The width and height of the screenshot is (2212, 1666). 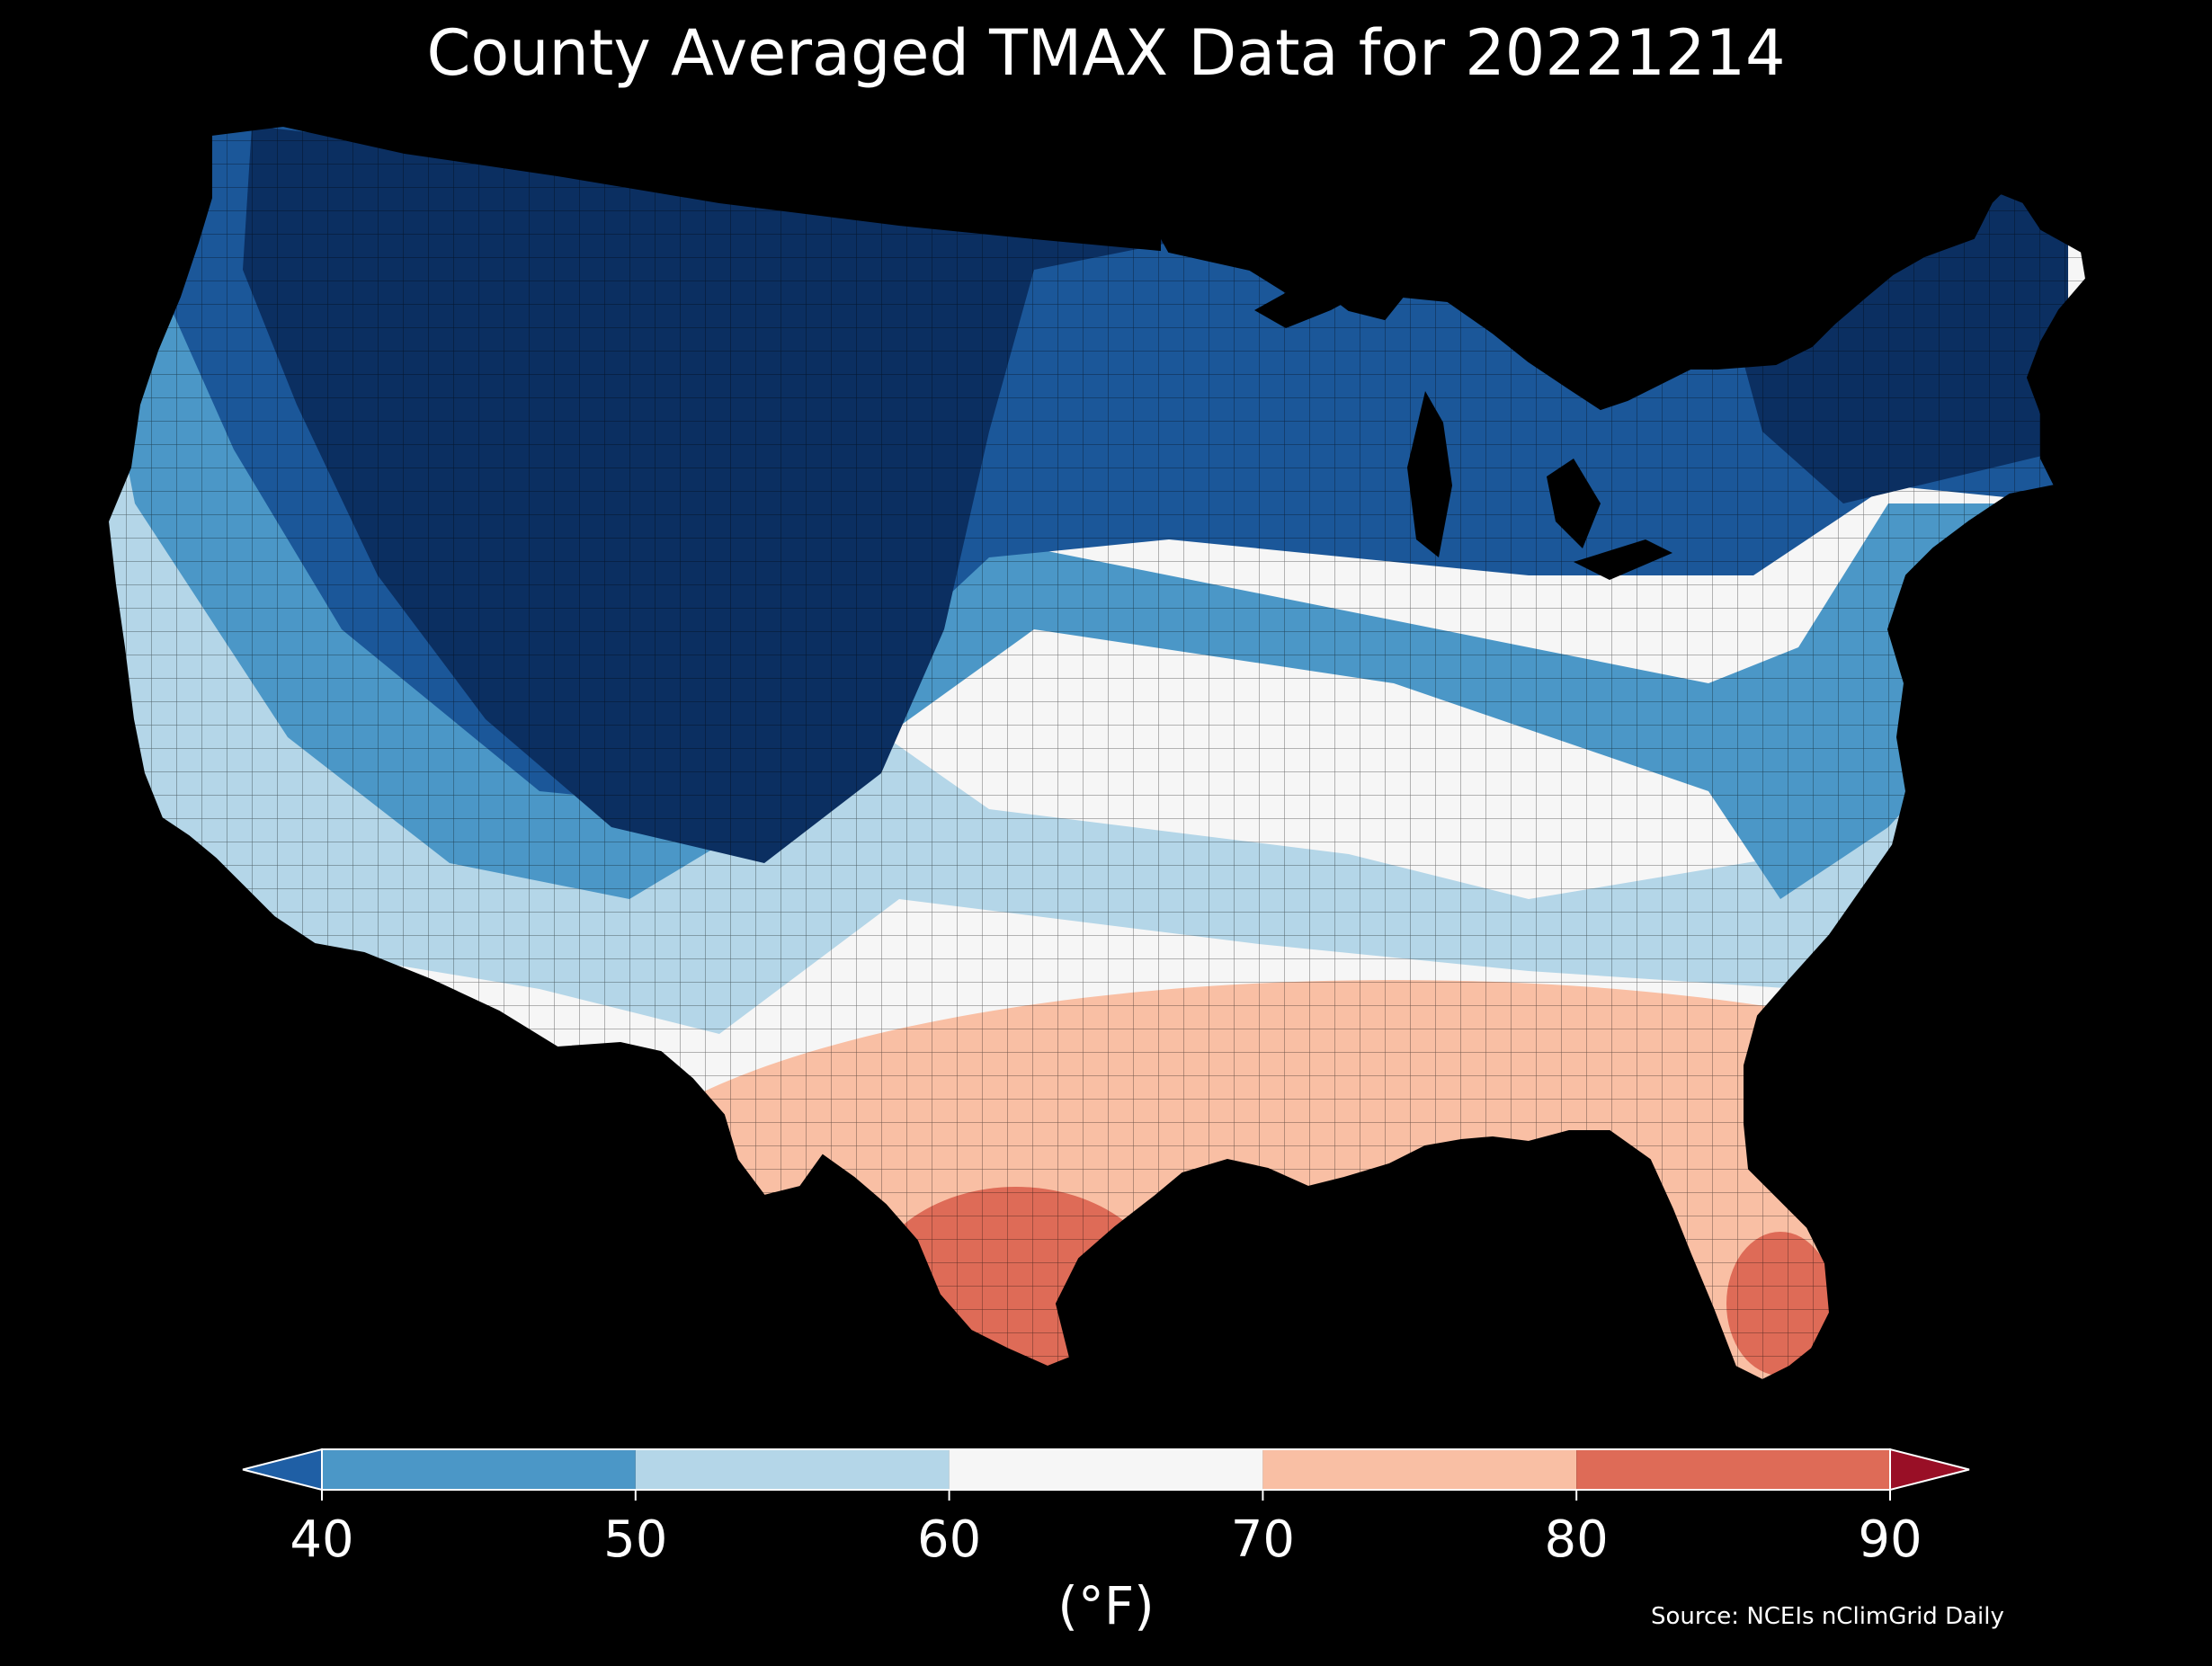 What do you see at coordinates (1106, 1605) in the screenshot?
I see `colorbar-label: (°F)` at bounding box center [1106, 1605].